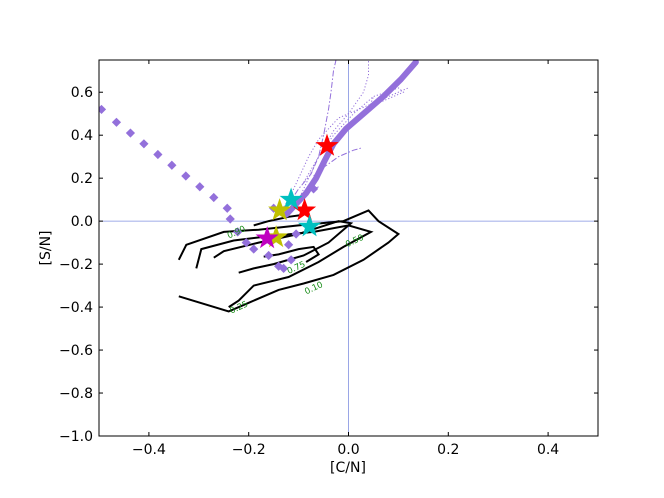 The height and width of the screenshot is (498, 664). What do you see at coordinates (238, 307) in the screenshot?
I see `contour-label: 0.25` at bounding box center [238, 307].